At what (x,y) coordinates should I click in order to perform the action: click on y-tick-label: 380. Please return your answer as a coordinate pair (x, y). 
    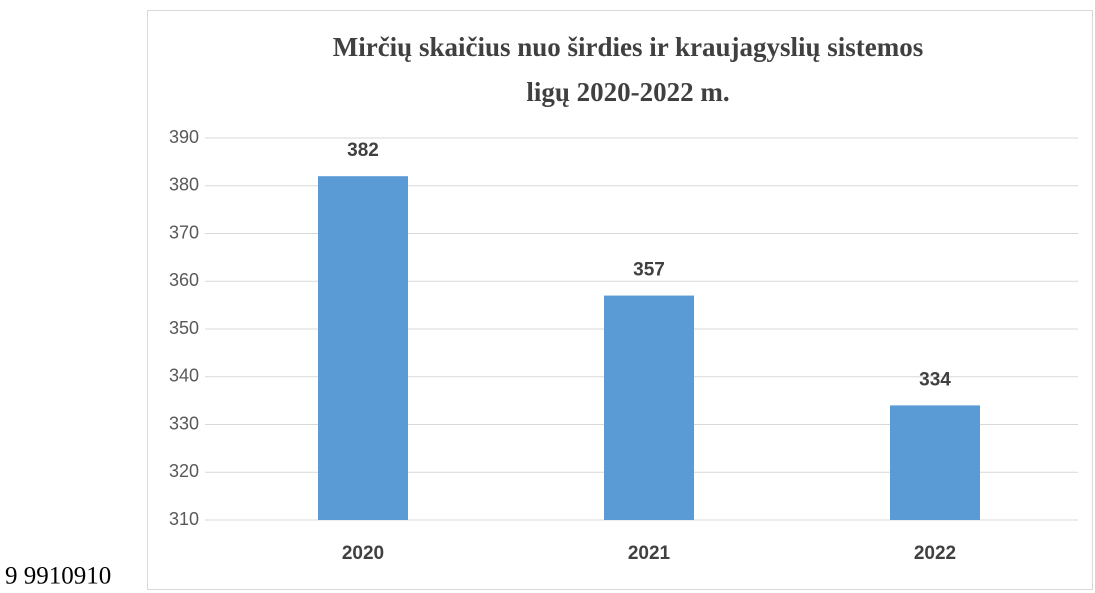
    Looking at the image, I should click on (184, 185).